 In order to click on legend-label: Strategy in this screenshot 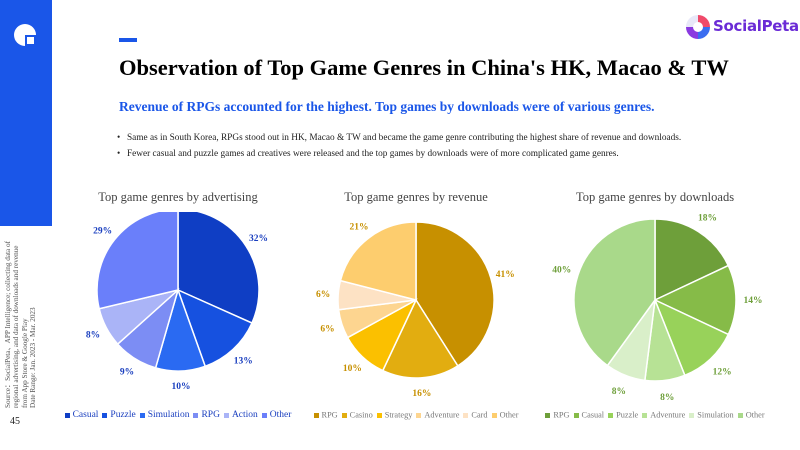, I will do `click(398, 415)`.